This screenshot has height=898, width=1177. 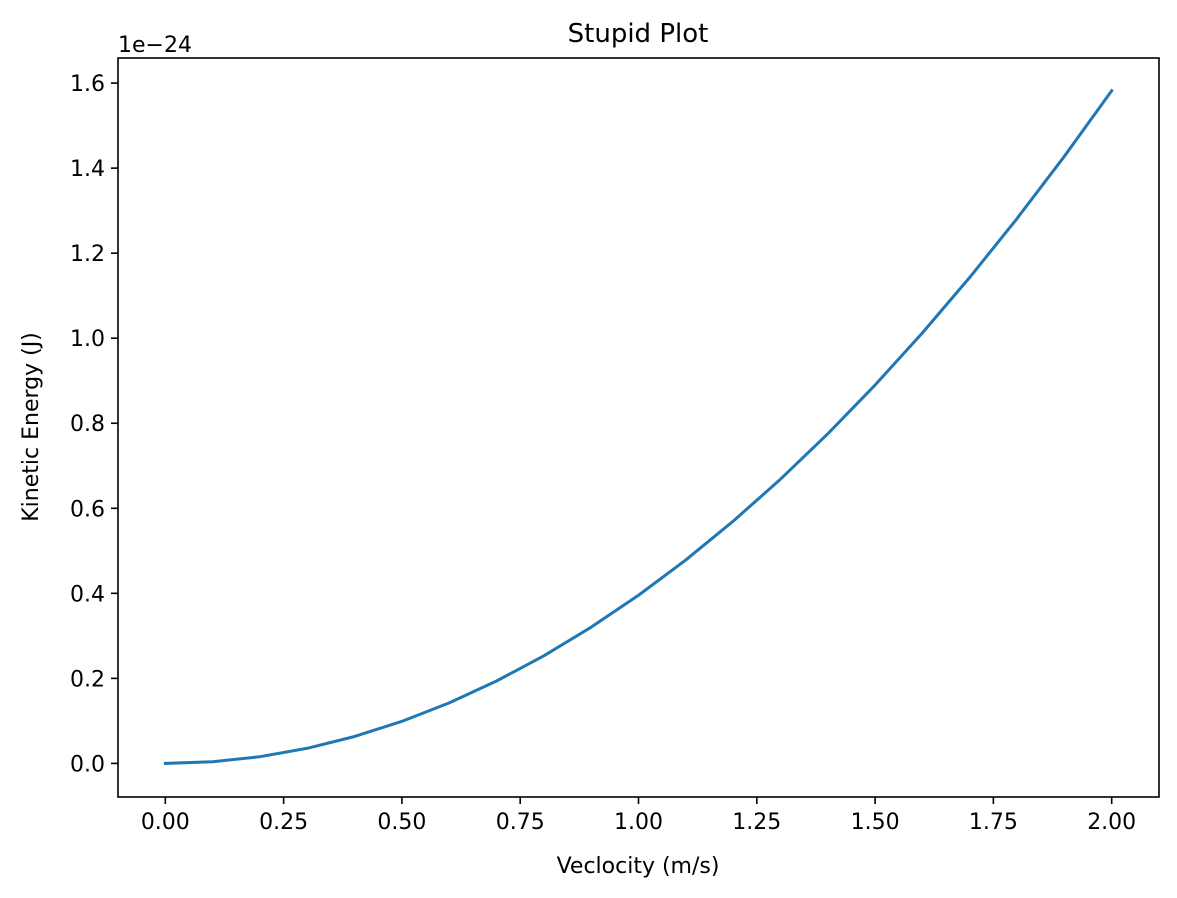 I want to click on x-tick-label: 0.75, so click(x=520, y=822).